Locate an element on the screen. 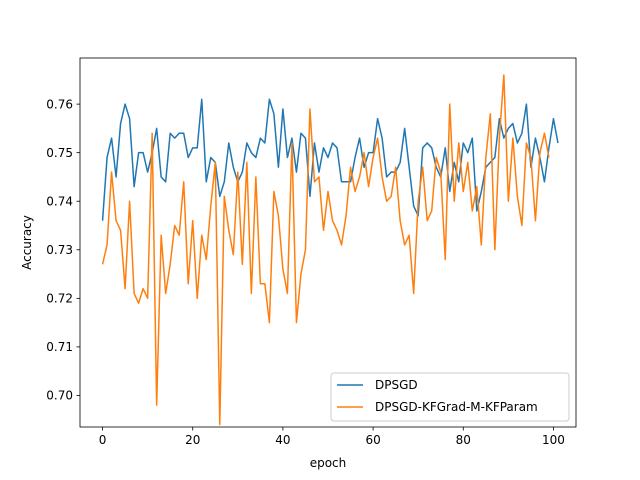  legend-label-dpsgd: DPSGD is located at coordinates (396, 385).